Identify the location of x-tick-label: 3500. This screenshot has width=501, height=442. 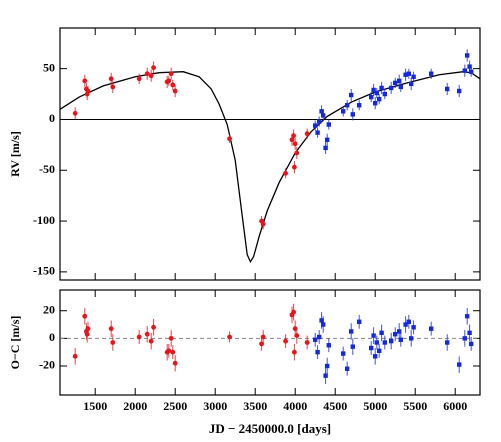
(255, 406).